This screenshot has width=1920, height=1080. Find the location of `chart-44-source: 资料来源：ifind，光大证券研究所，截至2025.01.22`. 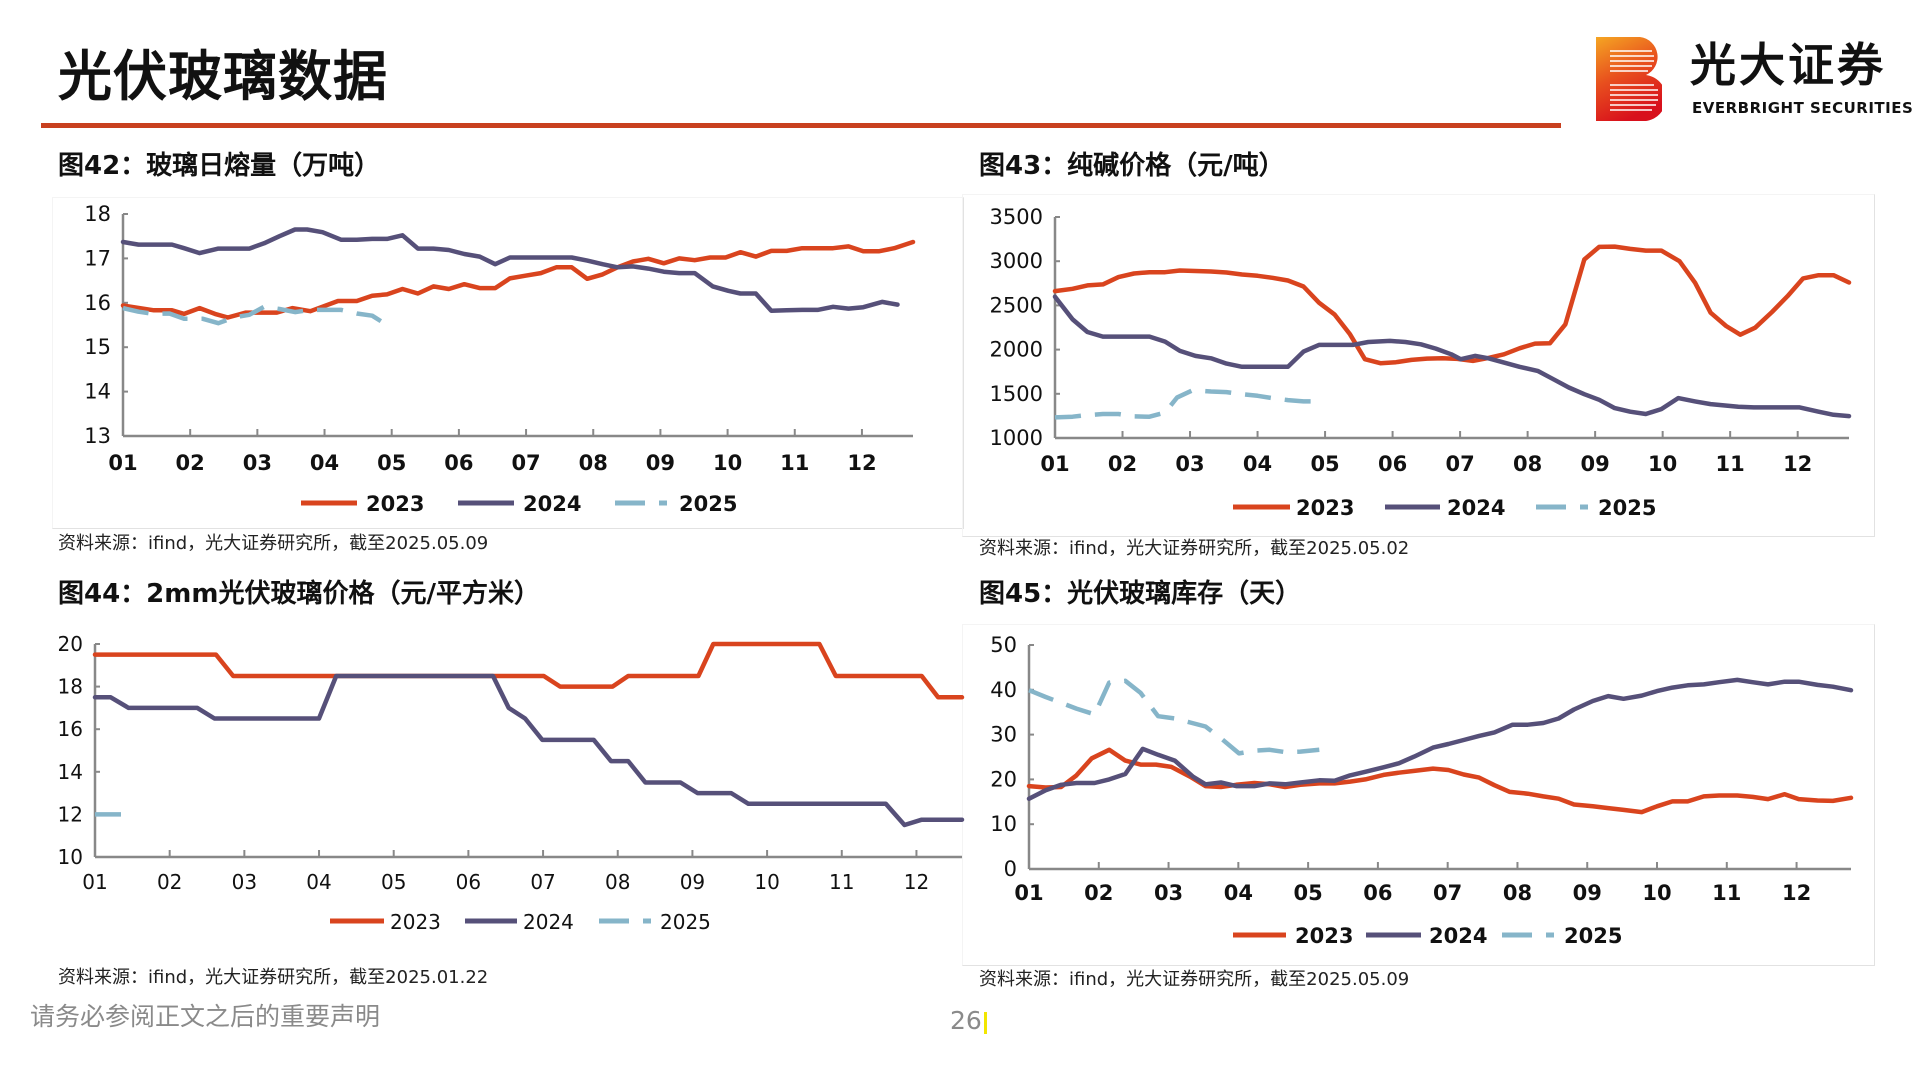

chart-44-source: 资料来源：ifind，光大证券研究所，截至2025.01.22 is located at coordinates (273, 977).